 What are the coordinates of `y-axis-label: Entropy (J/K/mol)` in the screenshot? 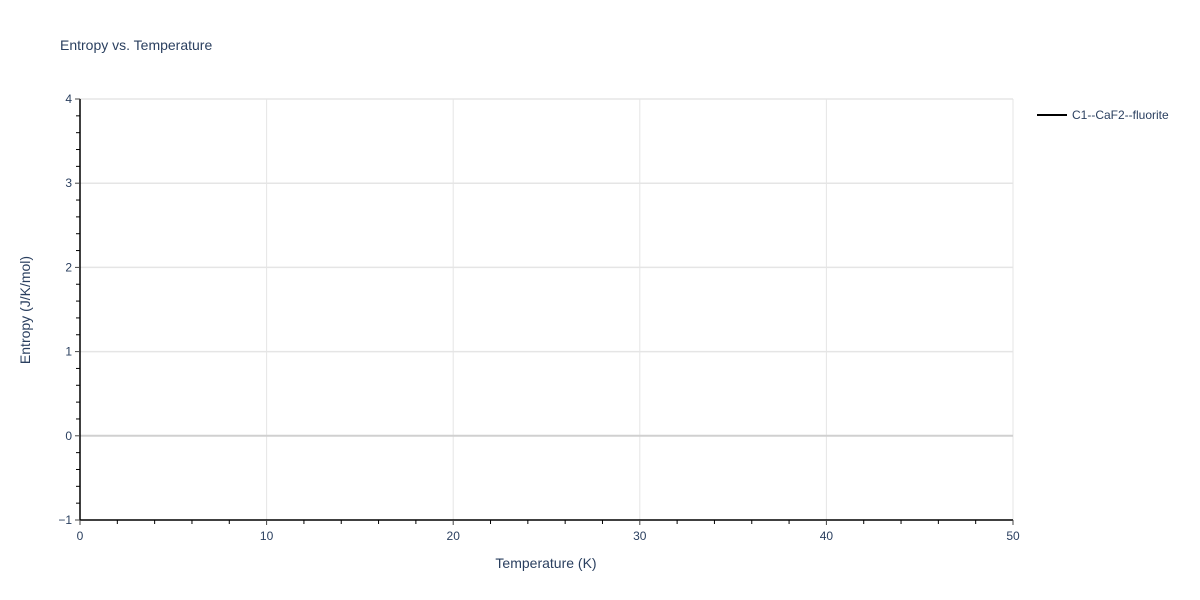 It's located at (25, 310).